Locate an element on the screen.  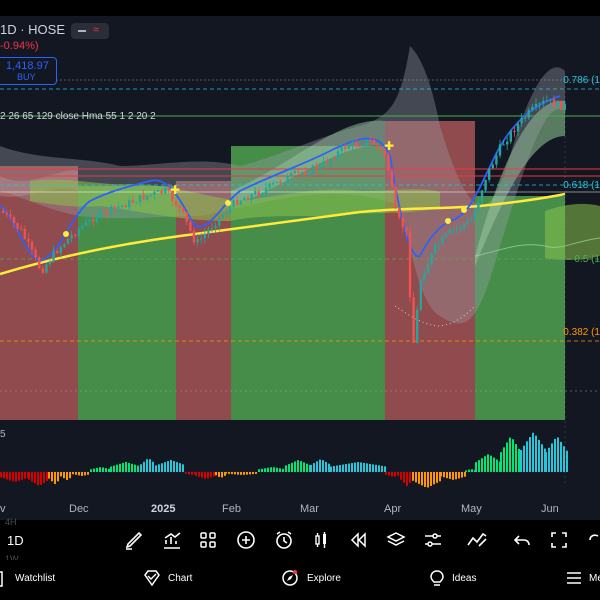
nav-explore: Explore is located at coordinates (316, 580).